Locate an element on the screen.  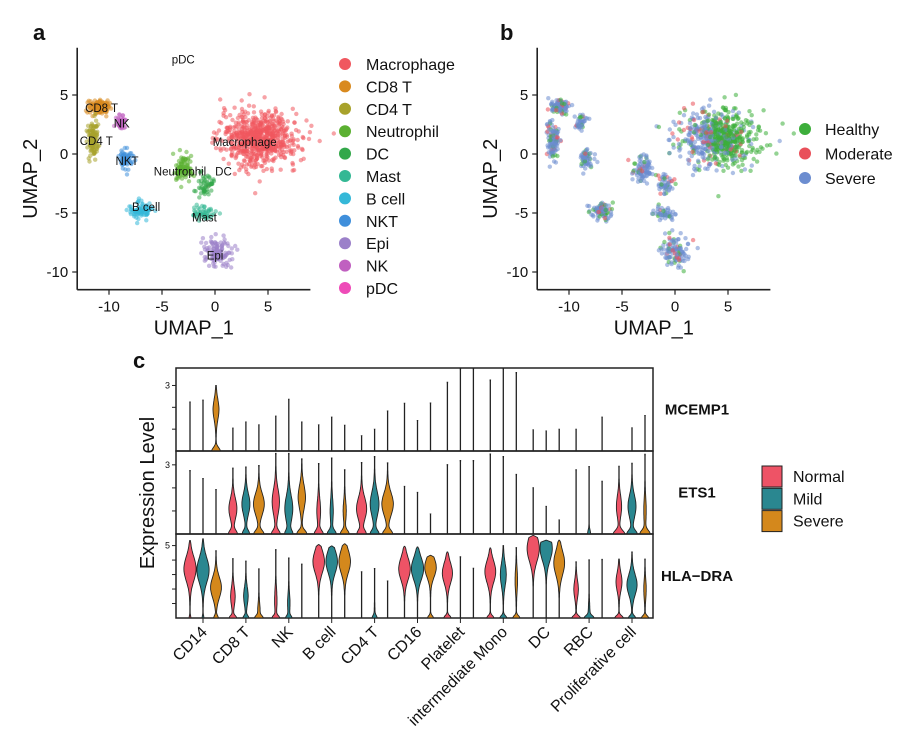
cluster-label: NK is located at coordinates (122, 124).